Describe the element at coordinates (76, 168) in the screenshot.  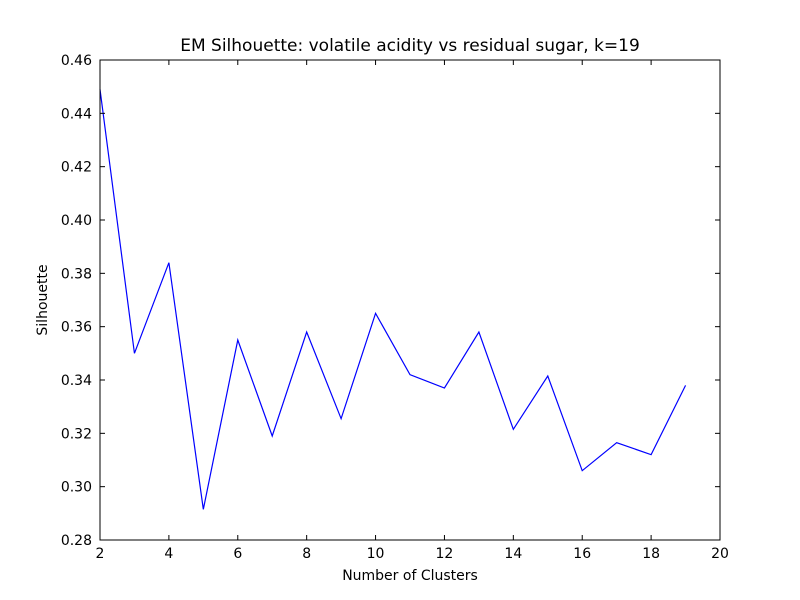
I see `y-tick-label: 0.42` at that location.